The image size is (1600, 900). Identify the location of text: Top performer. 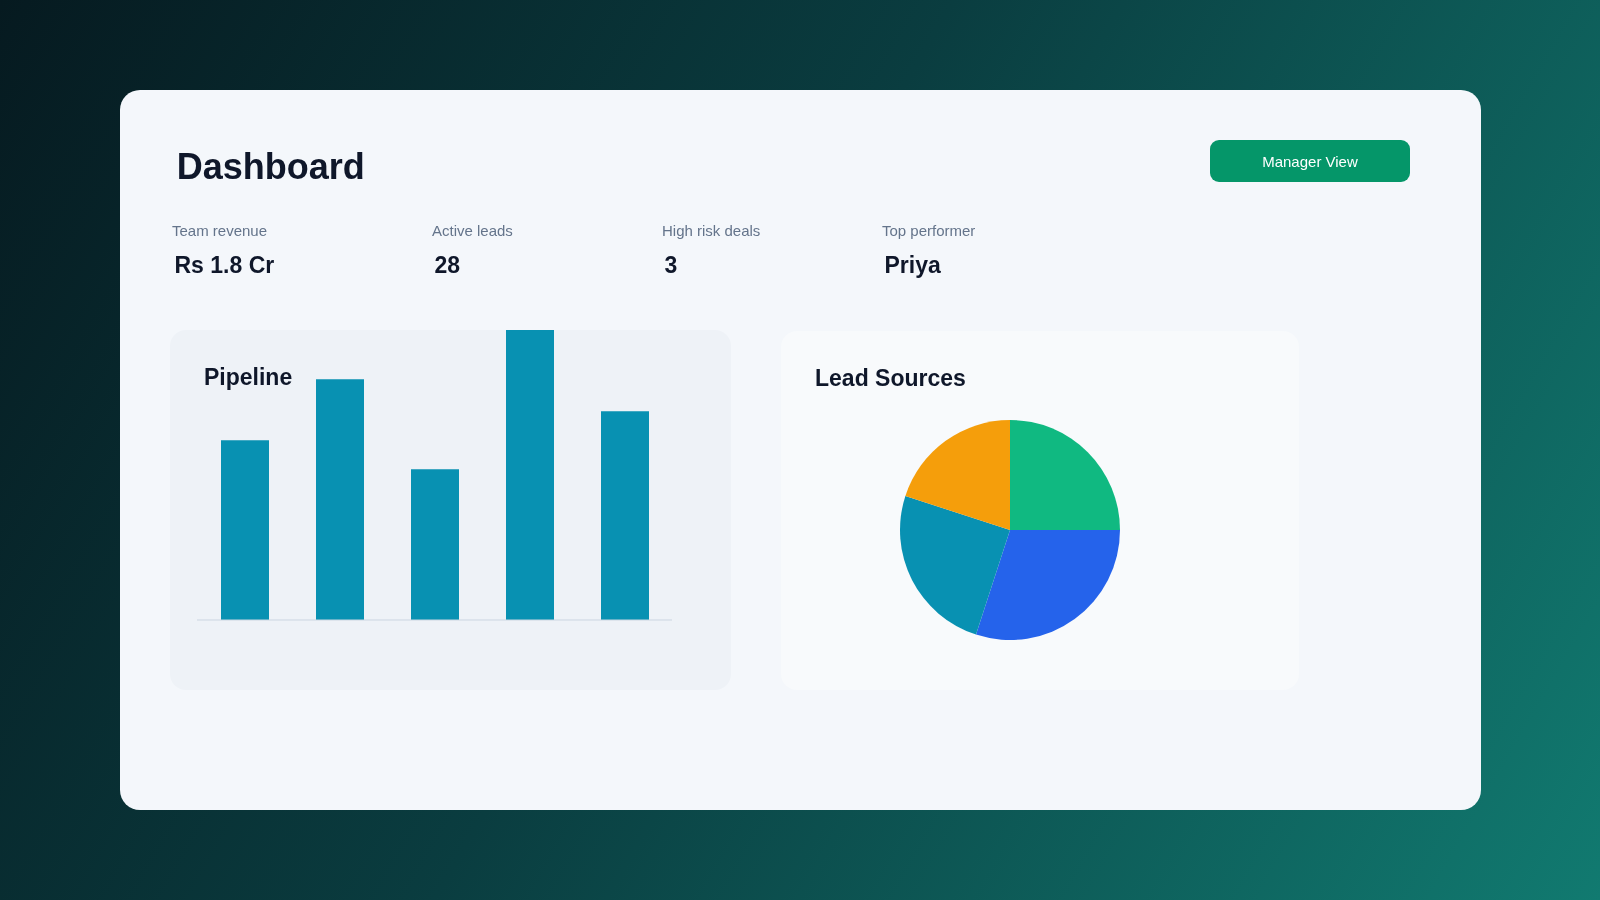
(929, 231).